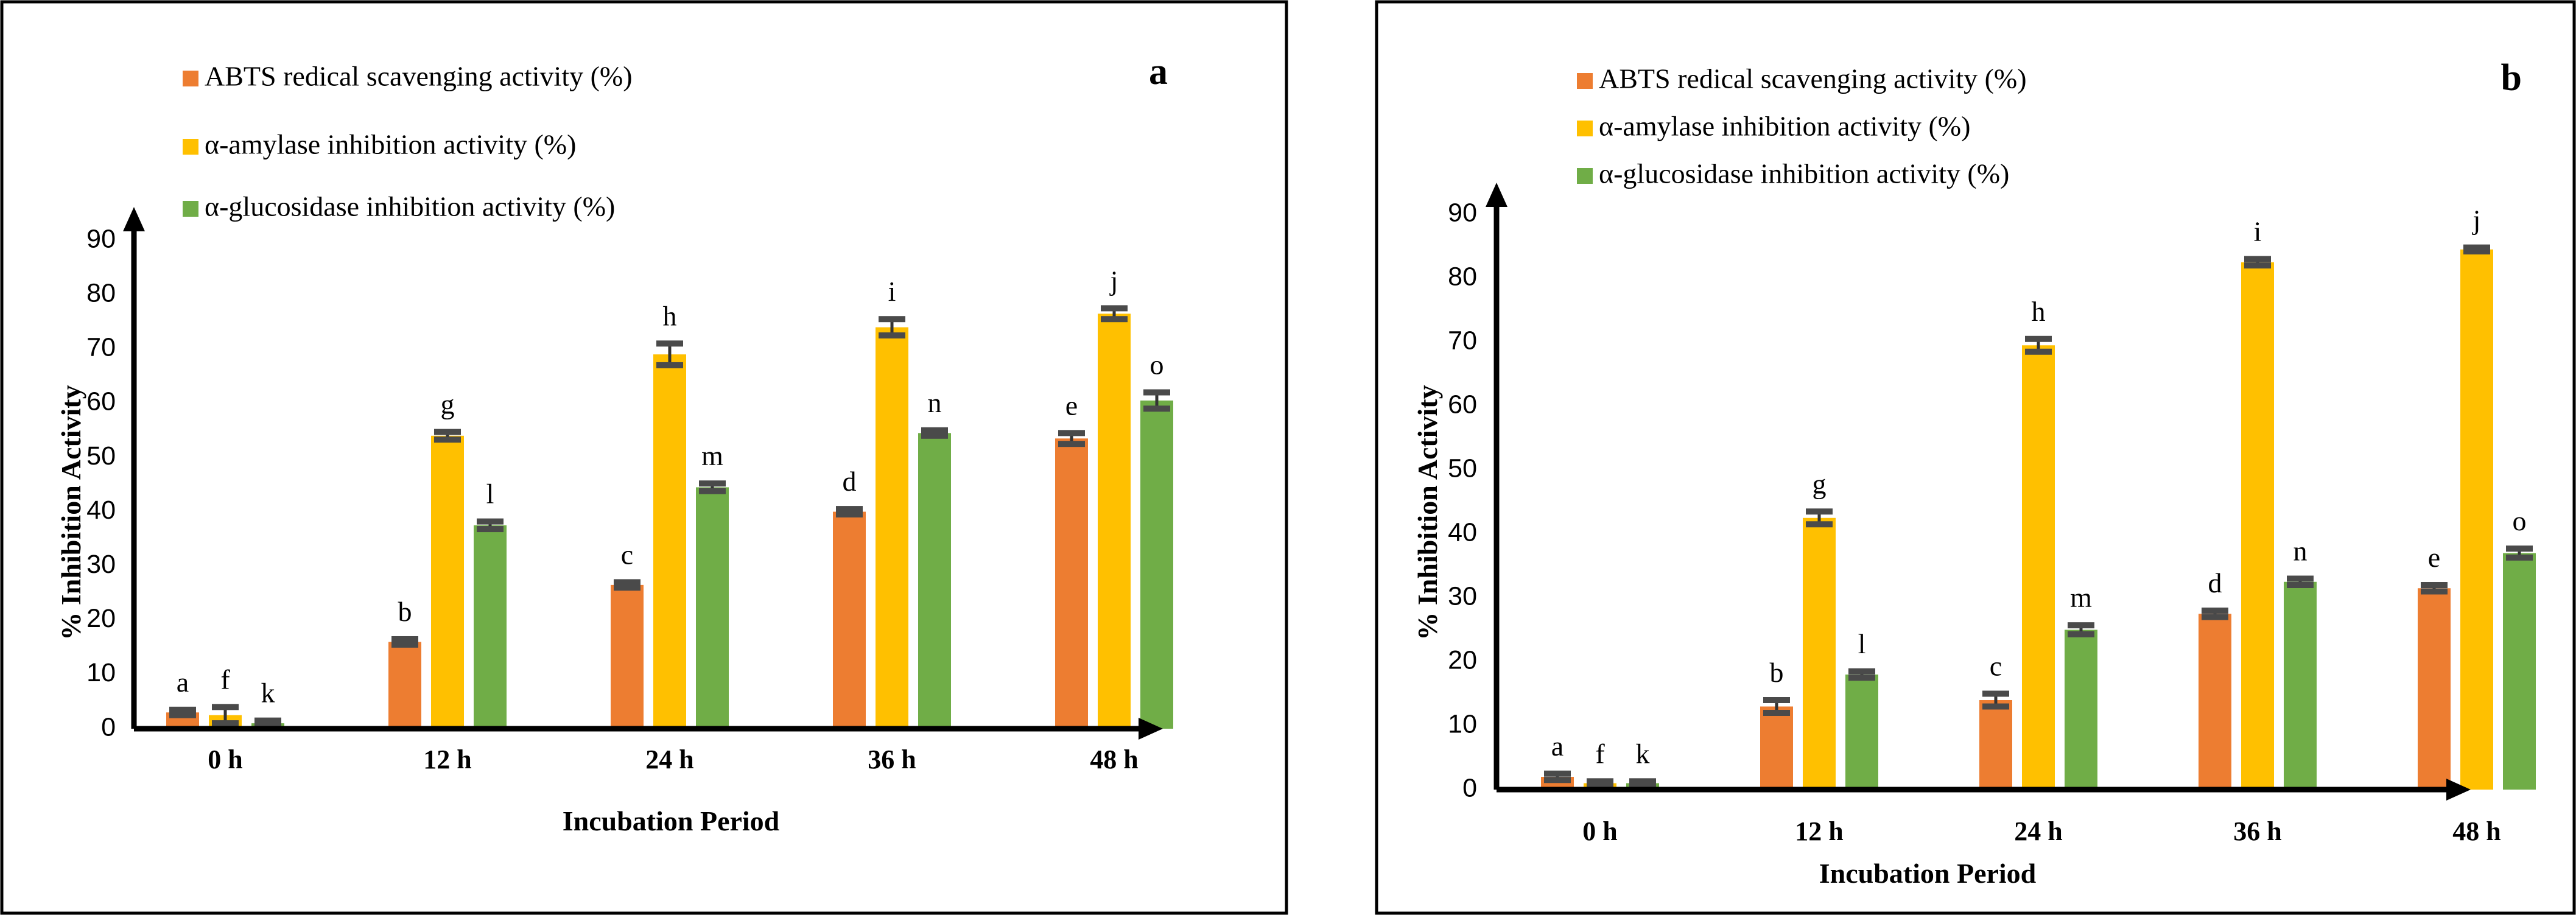 This screenshot has height=915, width=2576. I want to click on chart-a-y-tick-label: 50, so click(101, 456).